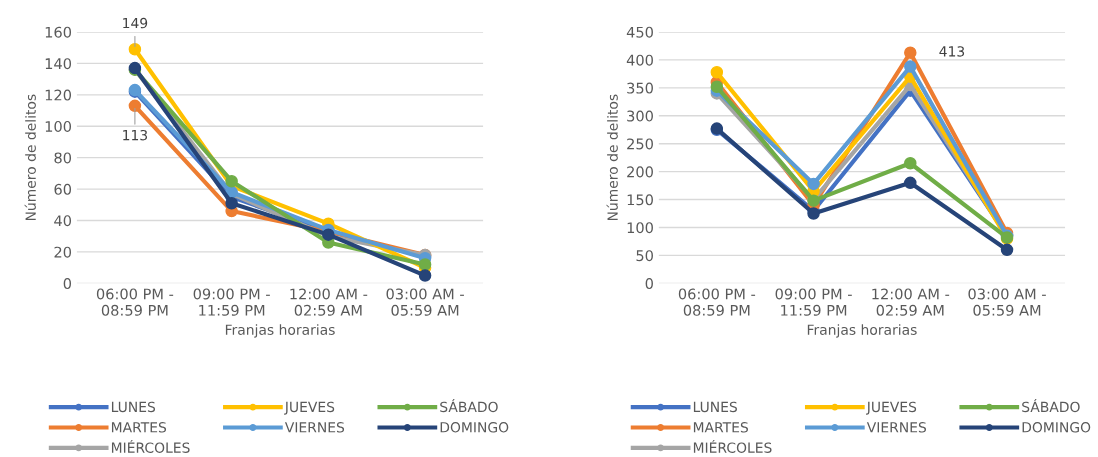 Image resolution: width=1098 pixels, height=457 pixels. I want to click on y-tick-label: 160, so click(58, 32).